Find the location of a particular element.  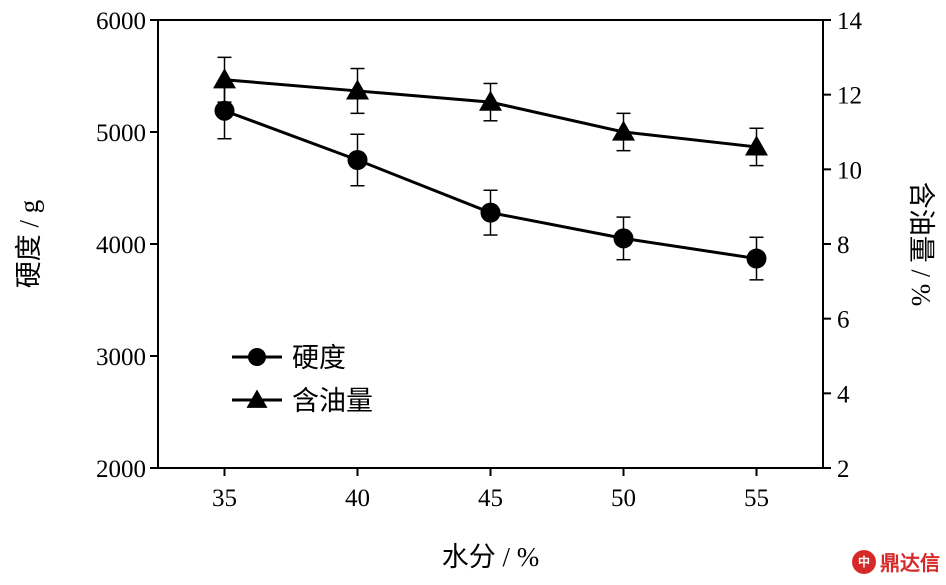

y-right-tick-label: 8 is located at coordinates (843, 245).